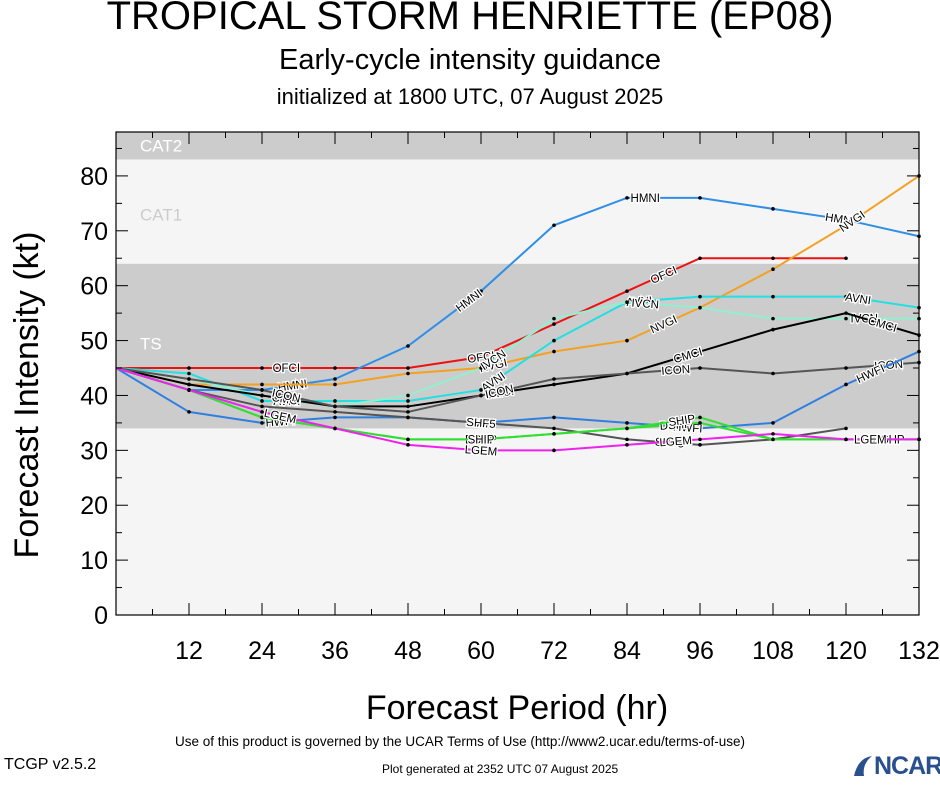  Describe the element at coordinates (286, 400) in the screenshot. I see `series-label-cmci: CMCI` at that location.